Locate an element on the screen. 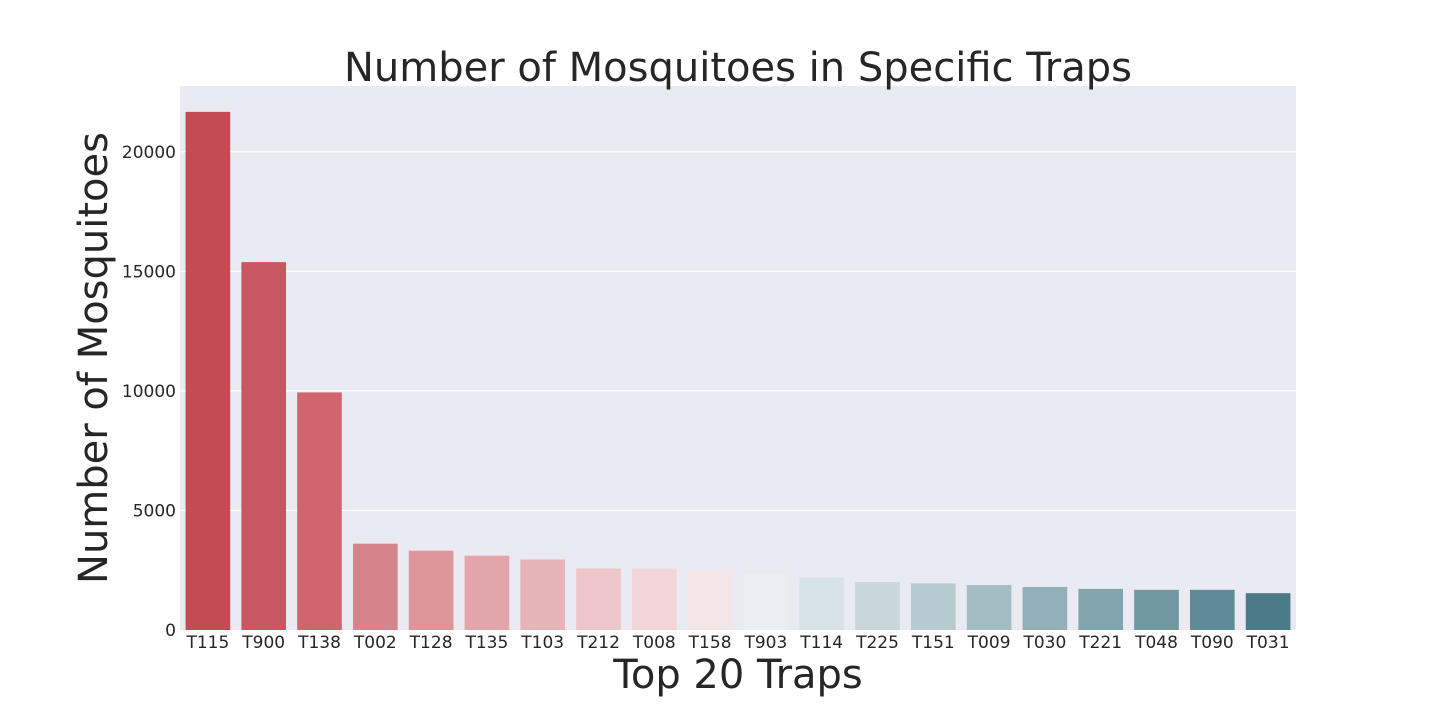  bar-t002 is located at coordinates (375, 586).